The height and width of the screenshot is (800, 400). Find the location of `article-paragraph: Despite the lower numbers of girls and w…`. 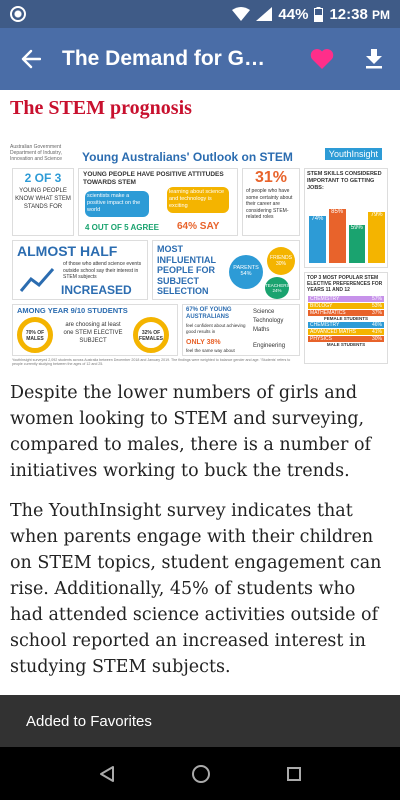

article-paragraph: Despite the lower numbers of girls and w… is located at coordinates (190, 432).